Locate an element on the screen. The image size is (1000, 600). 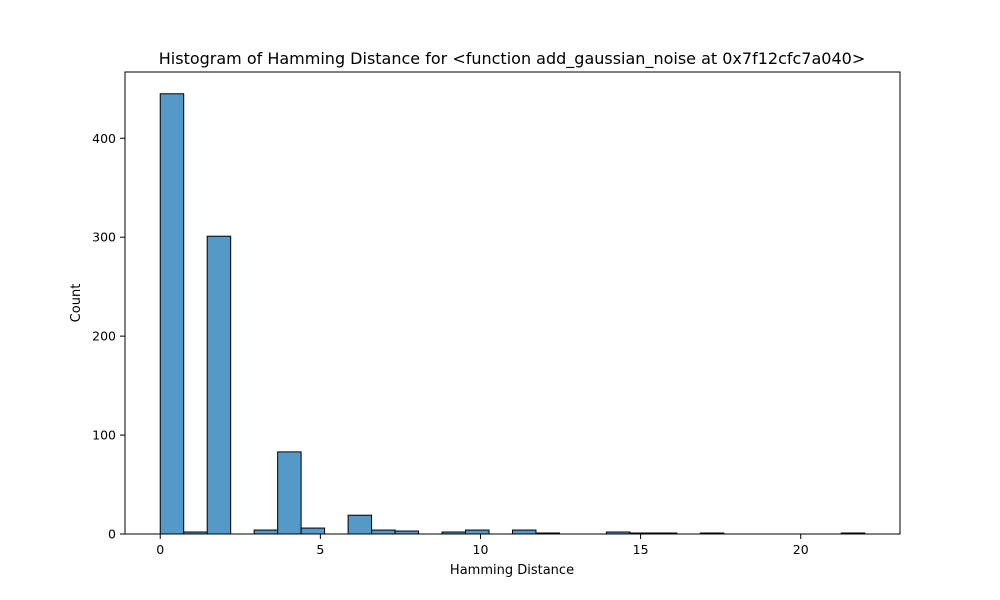
y-tick-label: 100 is located at coordinates (104, 435).